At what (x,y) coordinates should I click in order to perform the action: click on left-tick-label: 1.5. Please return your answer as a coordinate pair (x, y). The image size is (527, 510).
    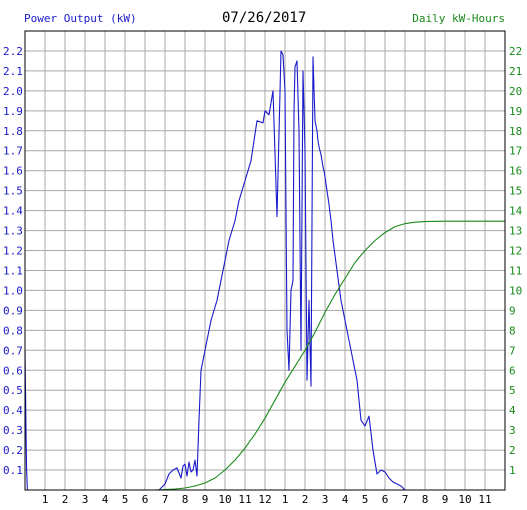
    Looking at the image, I should click on (13, 191).